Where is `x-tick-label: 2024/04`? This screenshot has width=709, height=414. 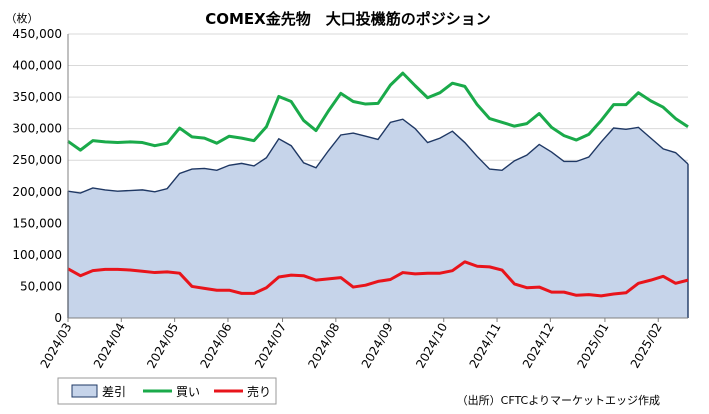
x-tick-label: 2024/04 is located at coordinates (109, 346).